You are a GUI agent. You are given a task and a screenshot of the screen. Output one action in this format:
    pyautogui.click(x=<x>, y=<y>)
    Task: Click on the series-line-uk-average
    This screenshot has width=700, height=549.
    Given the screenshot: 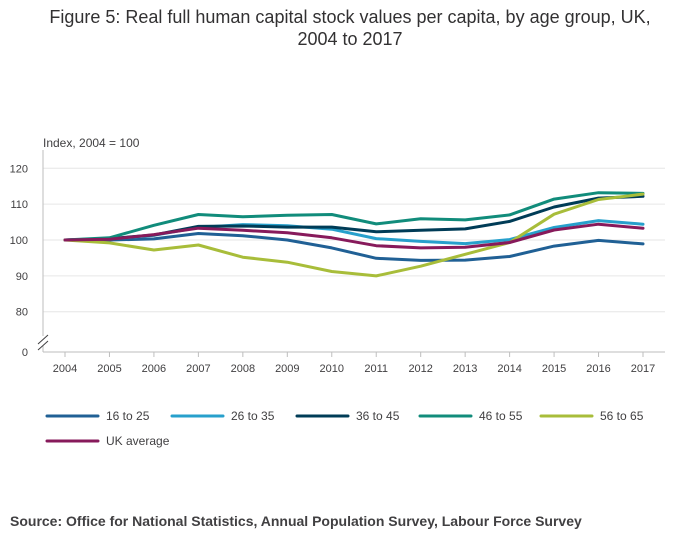 What is the action you would take?
    pyautogui.click(x=354, y=236)
    